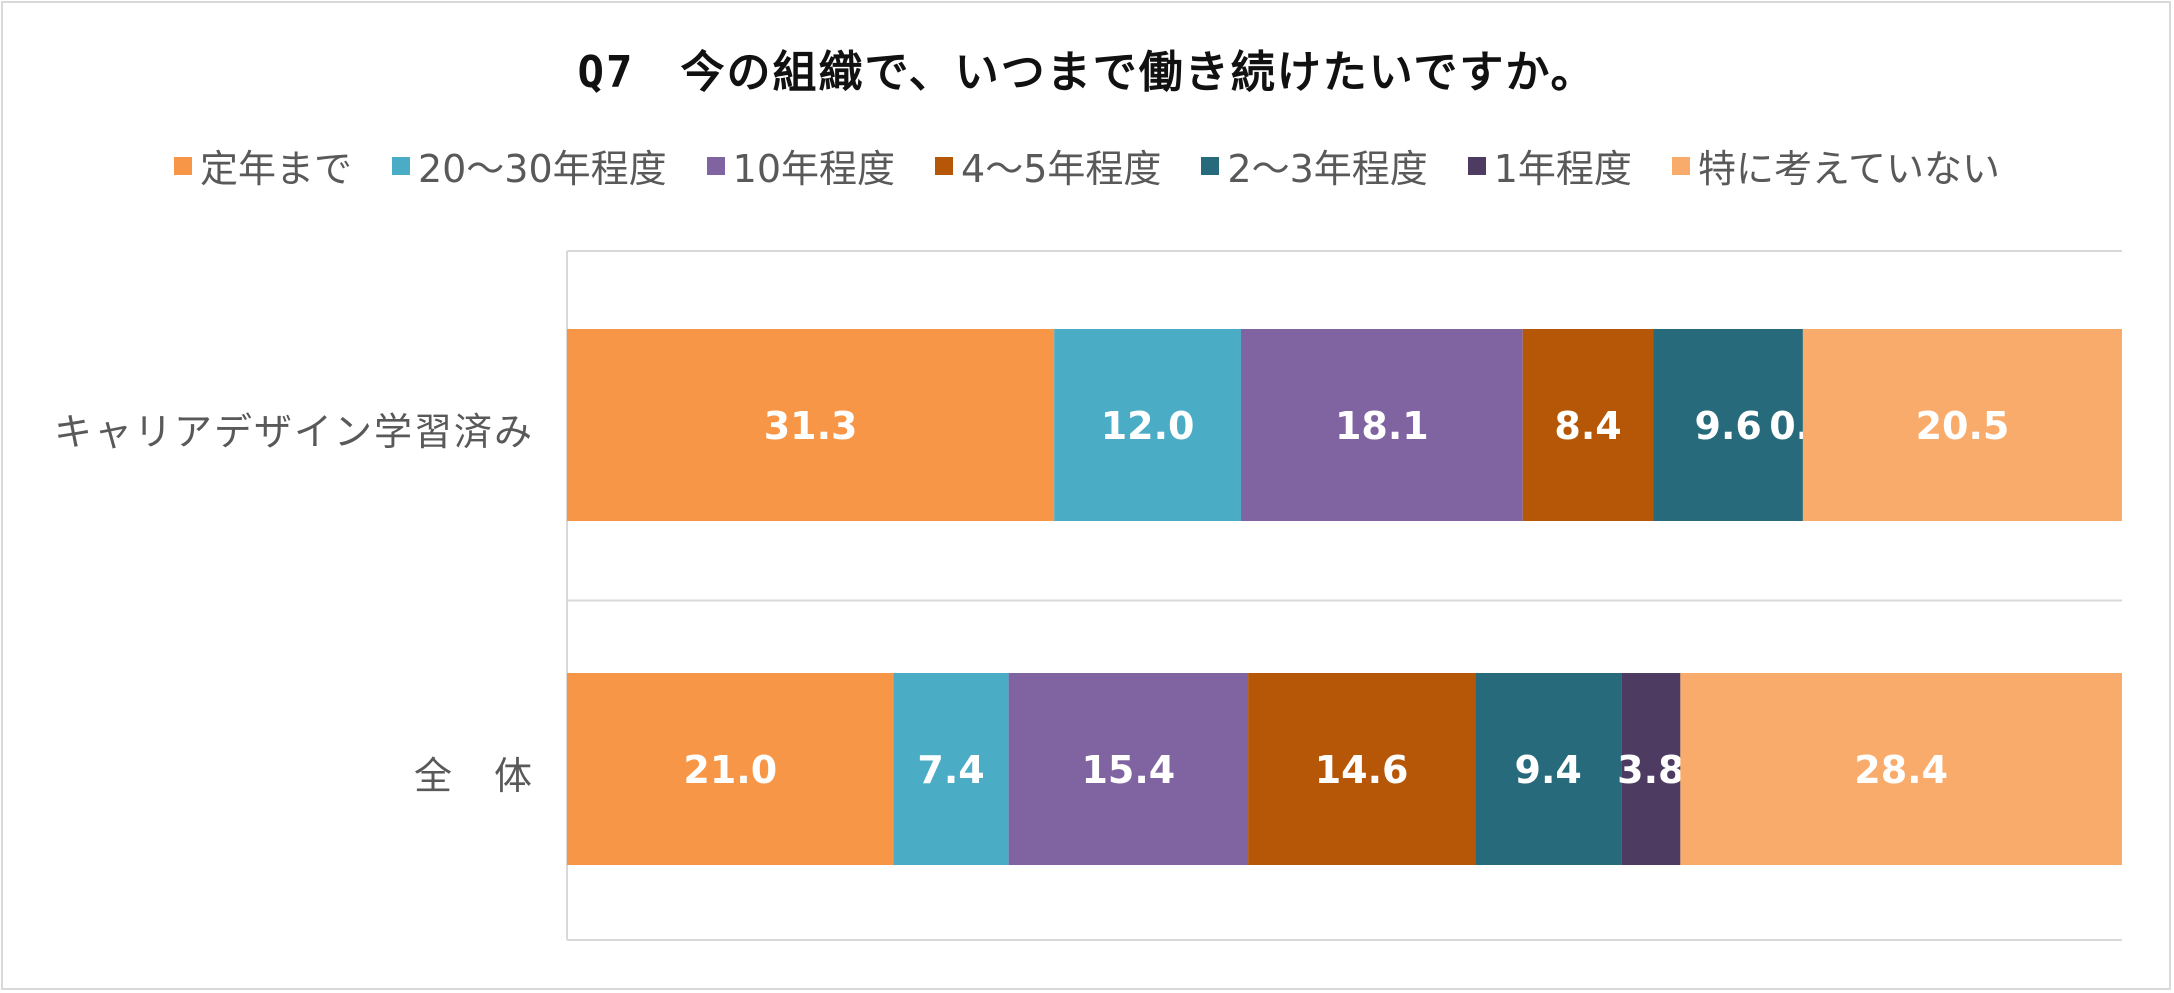 This screenshot has width=2174, height=993. What do you see at coordinates (275, 169) in the screenshot?
I see `legend-label: 定年まで` at bounding box center [275, 169].